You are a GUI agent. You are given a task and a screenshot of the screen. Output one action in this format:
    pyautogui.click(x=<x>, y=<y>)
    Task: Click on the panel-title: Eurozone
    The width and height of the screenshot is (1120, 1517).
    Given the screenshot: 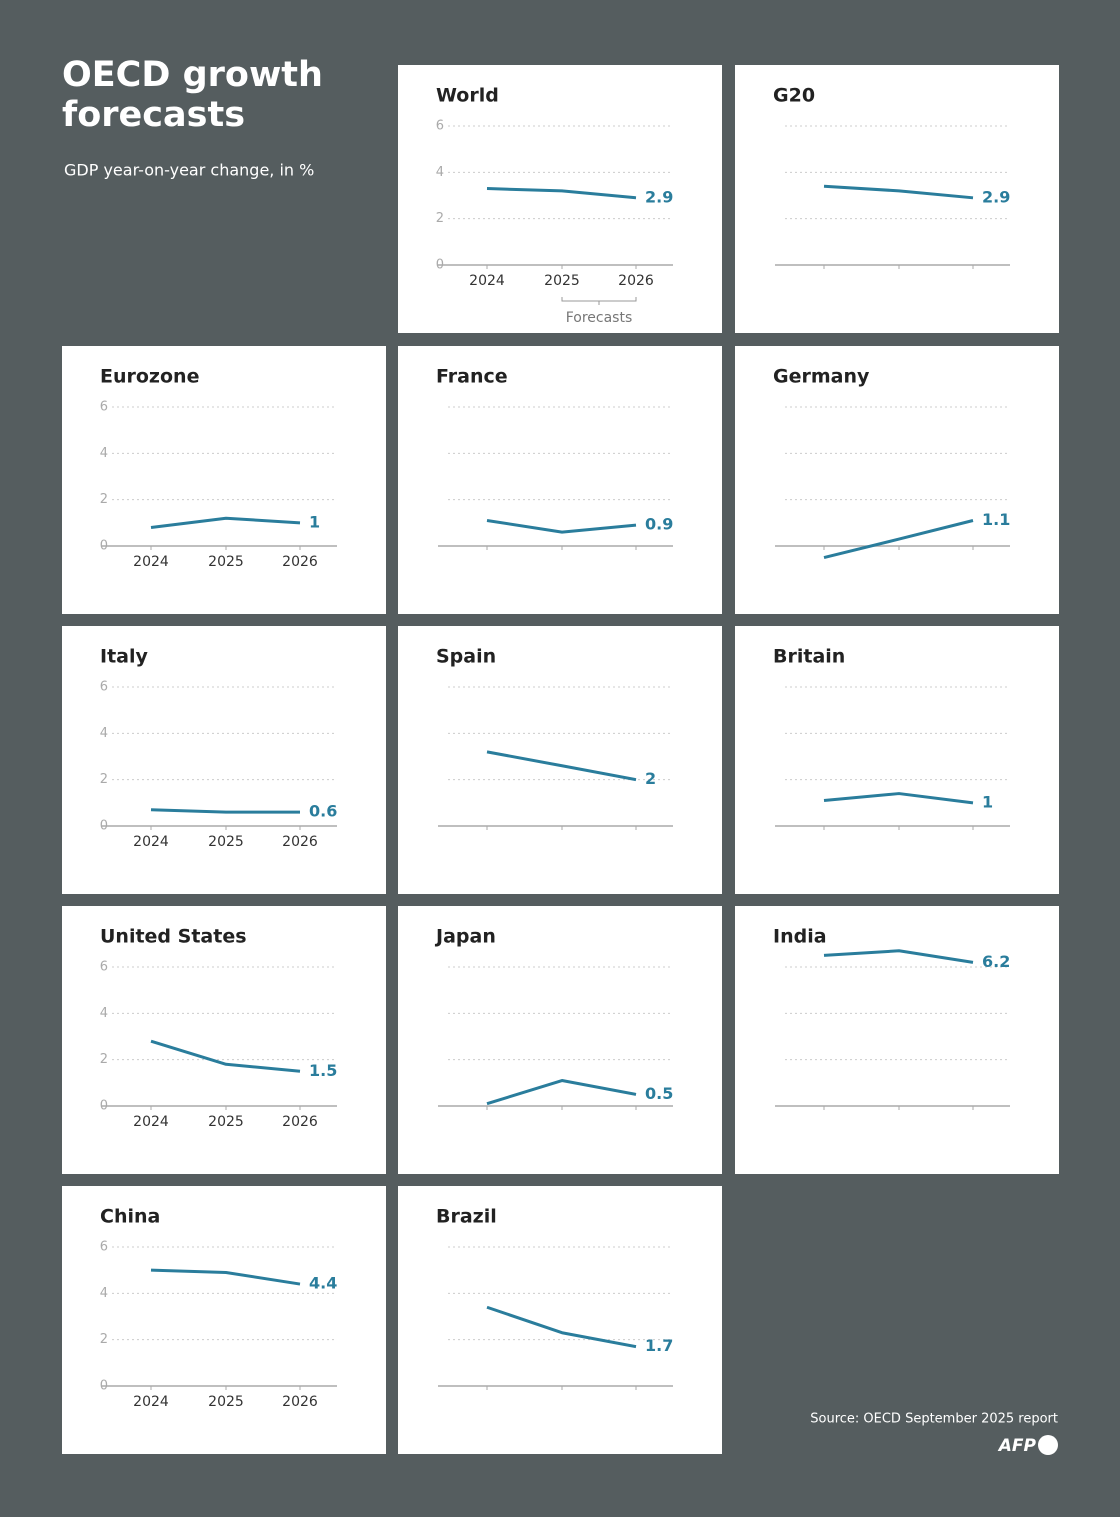 What is the action you would take?
    pyautogui.click(x=149, y=377)
    